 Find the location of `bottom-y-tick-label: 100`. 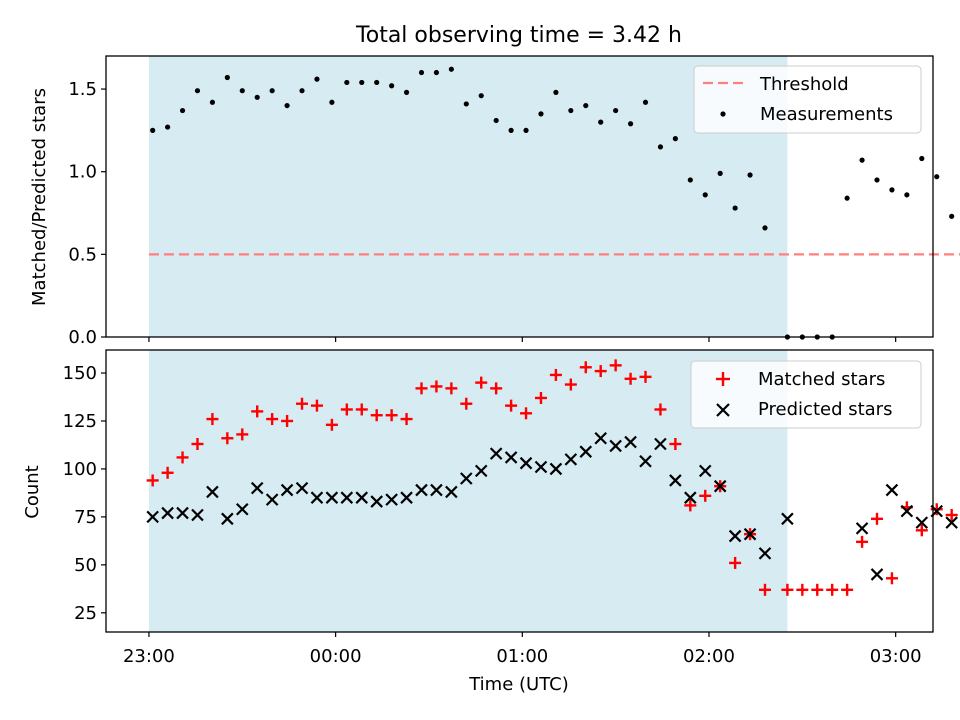

bottom-y-tick-label: 100 is located at coordinates (80, 469).